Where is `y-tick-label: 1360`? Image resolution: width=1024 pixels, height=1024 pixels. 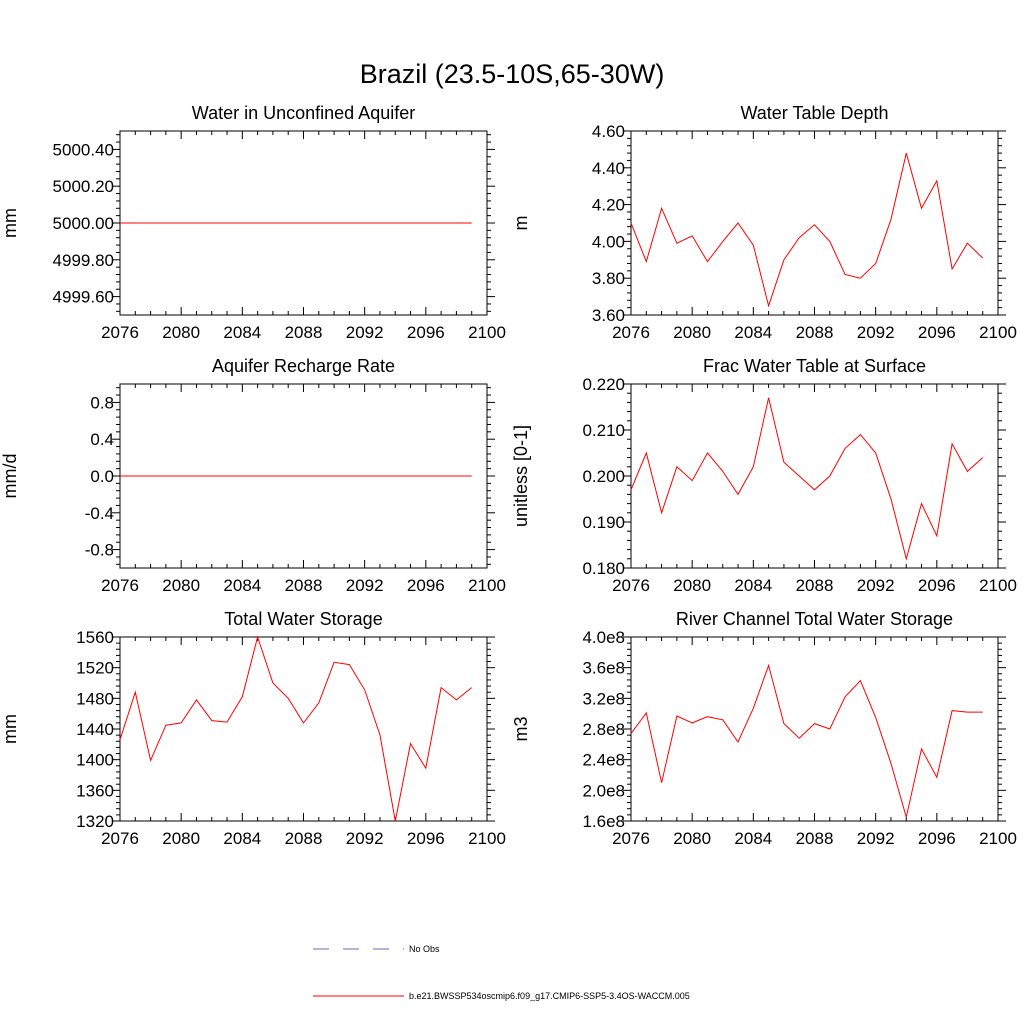
y-tick-label: 1360 is located at coordinates (95, 790).